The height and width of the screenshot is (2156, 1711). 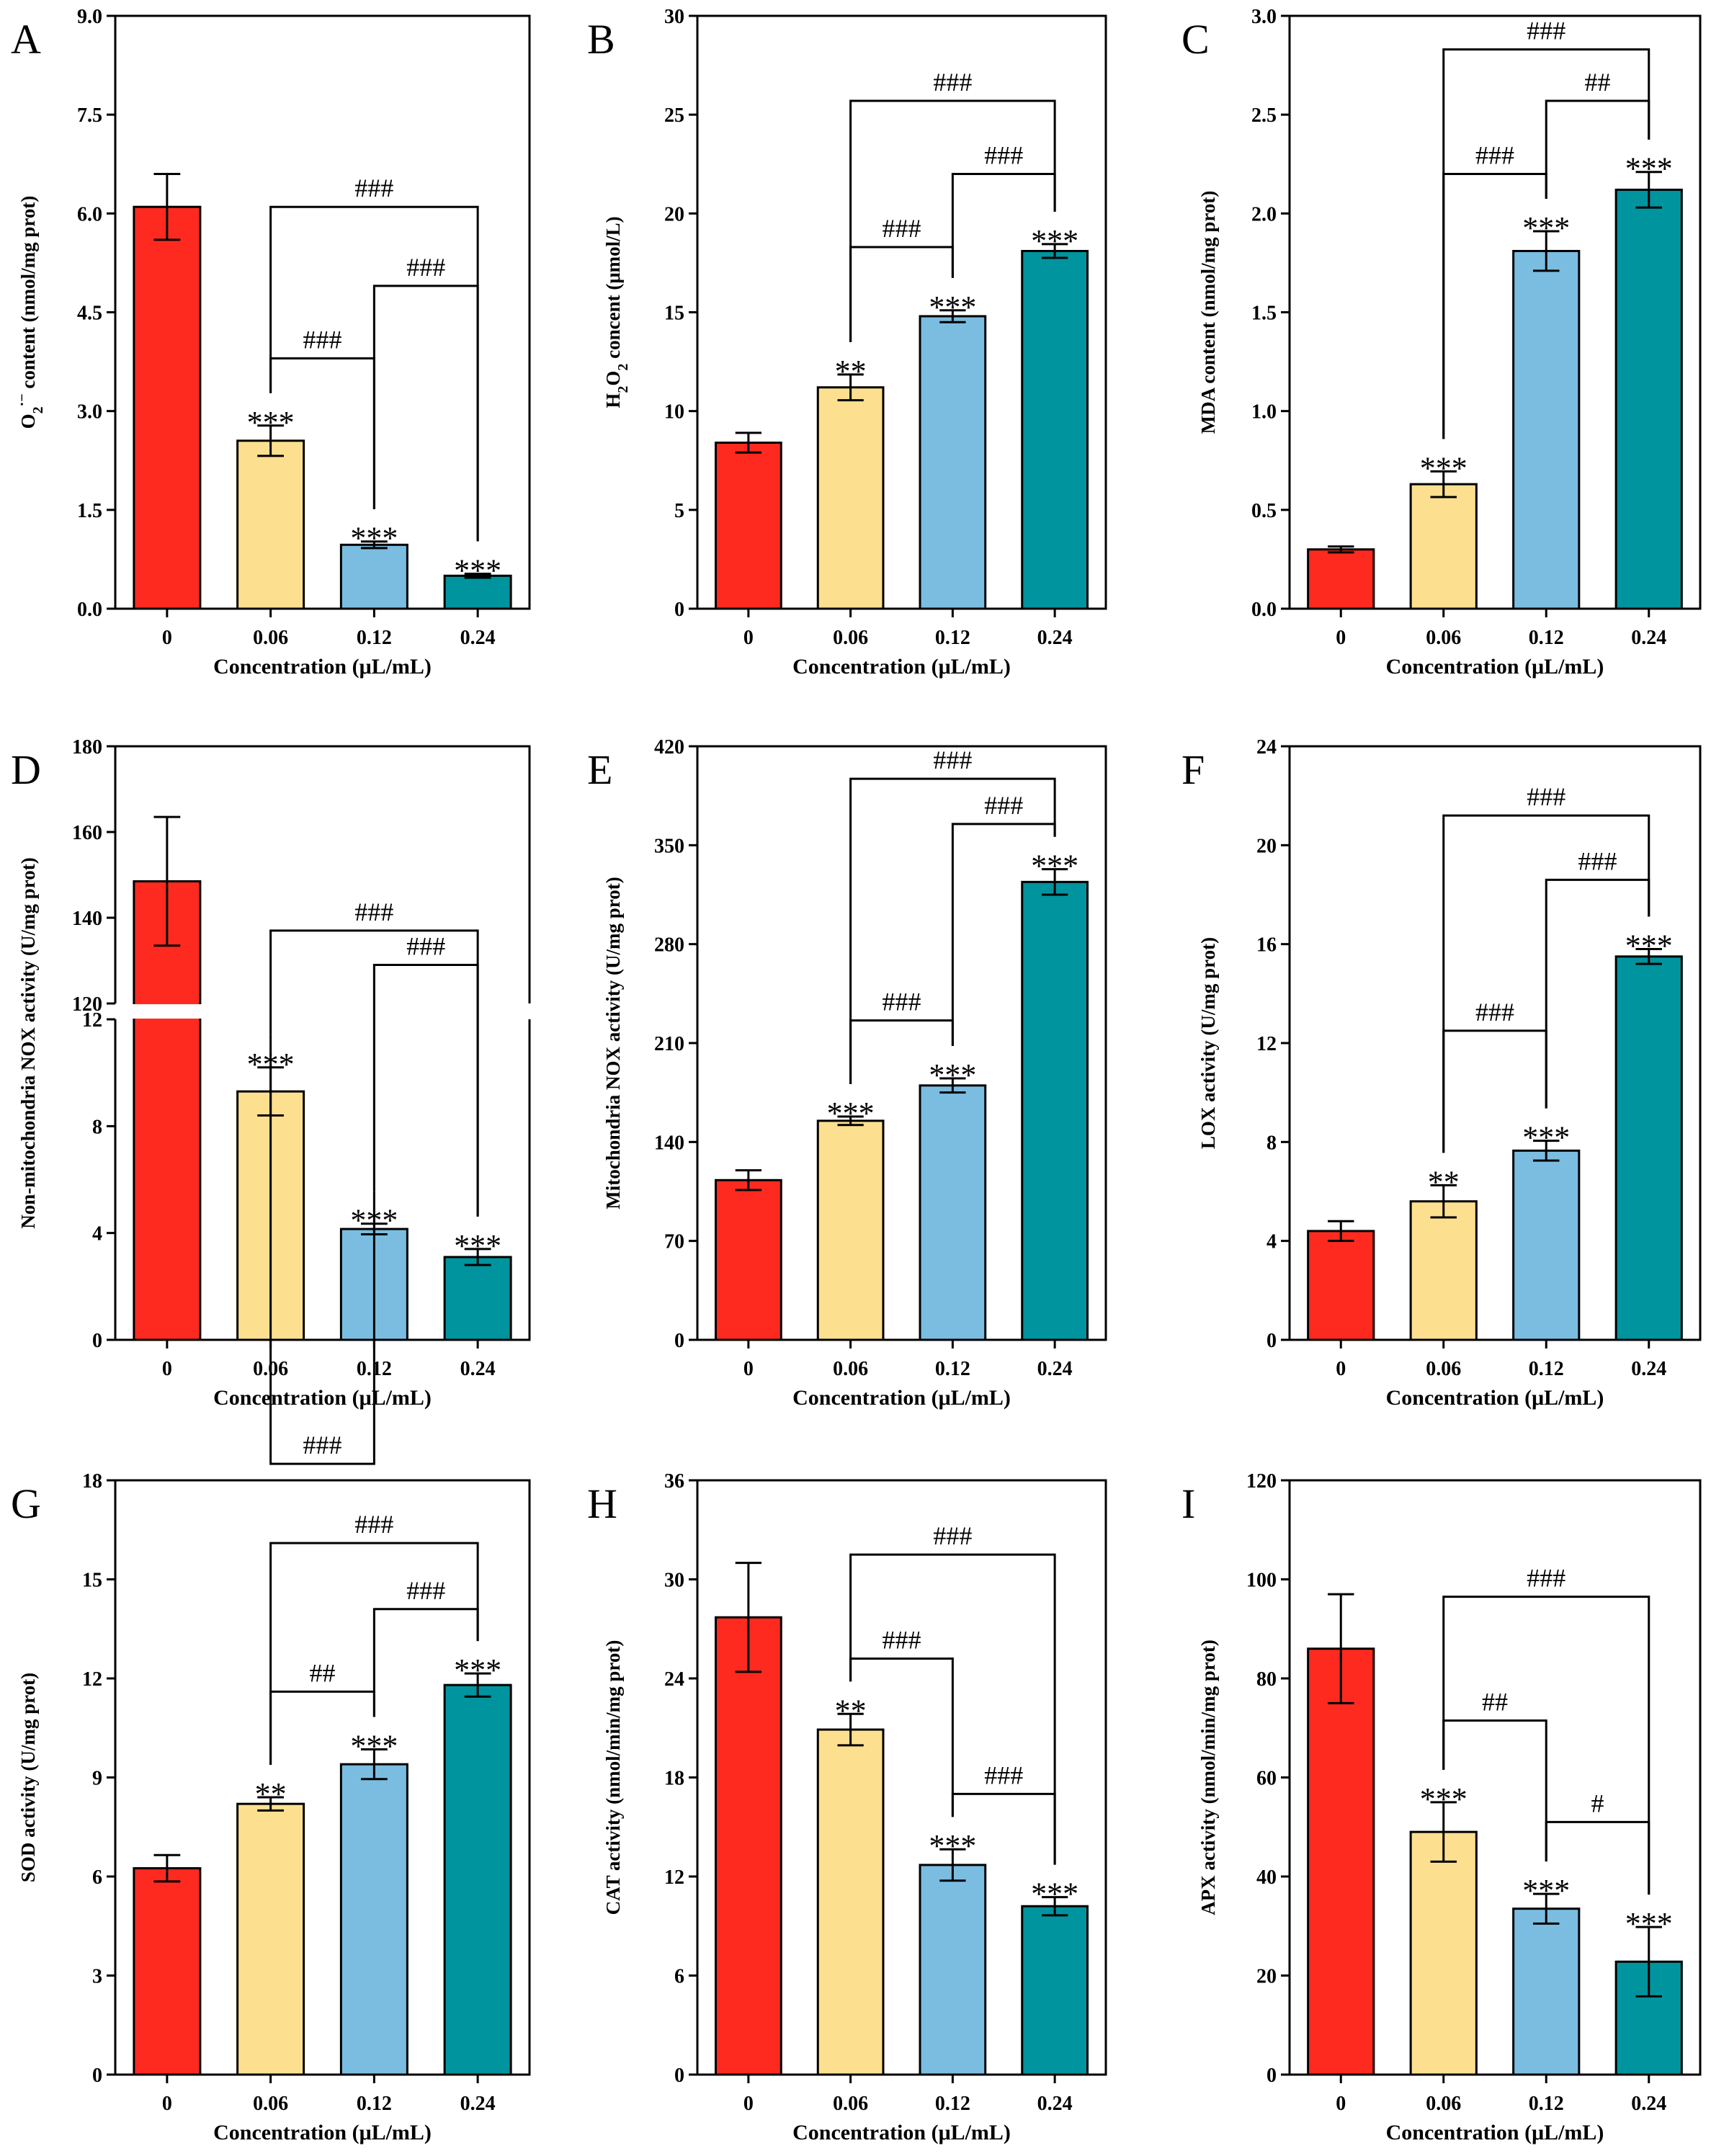 What do you see at coordinates (1261, 1581) in the screenshot?
I see `y-tick-label: 100` at bounding box center [1261, 1581].